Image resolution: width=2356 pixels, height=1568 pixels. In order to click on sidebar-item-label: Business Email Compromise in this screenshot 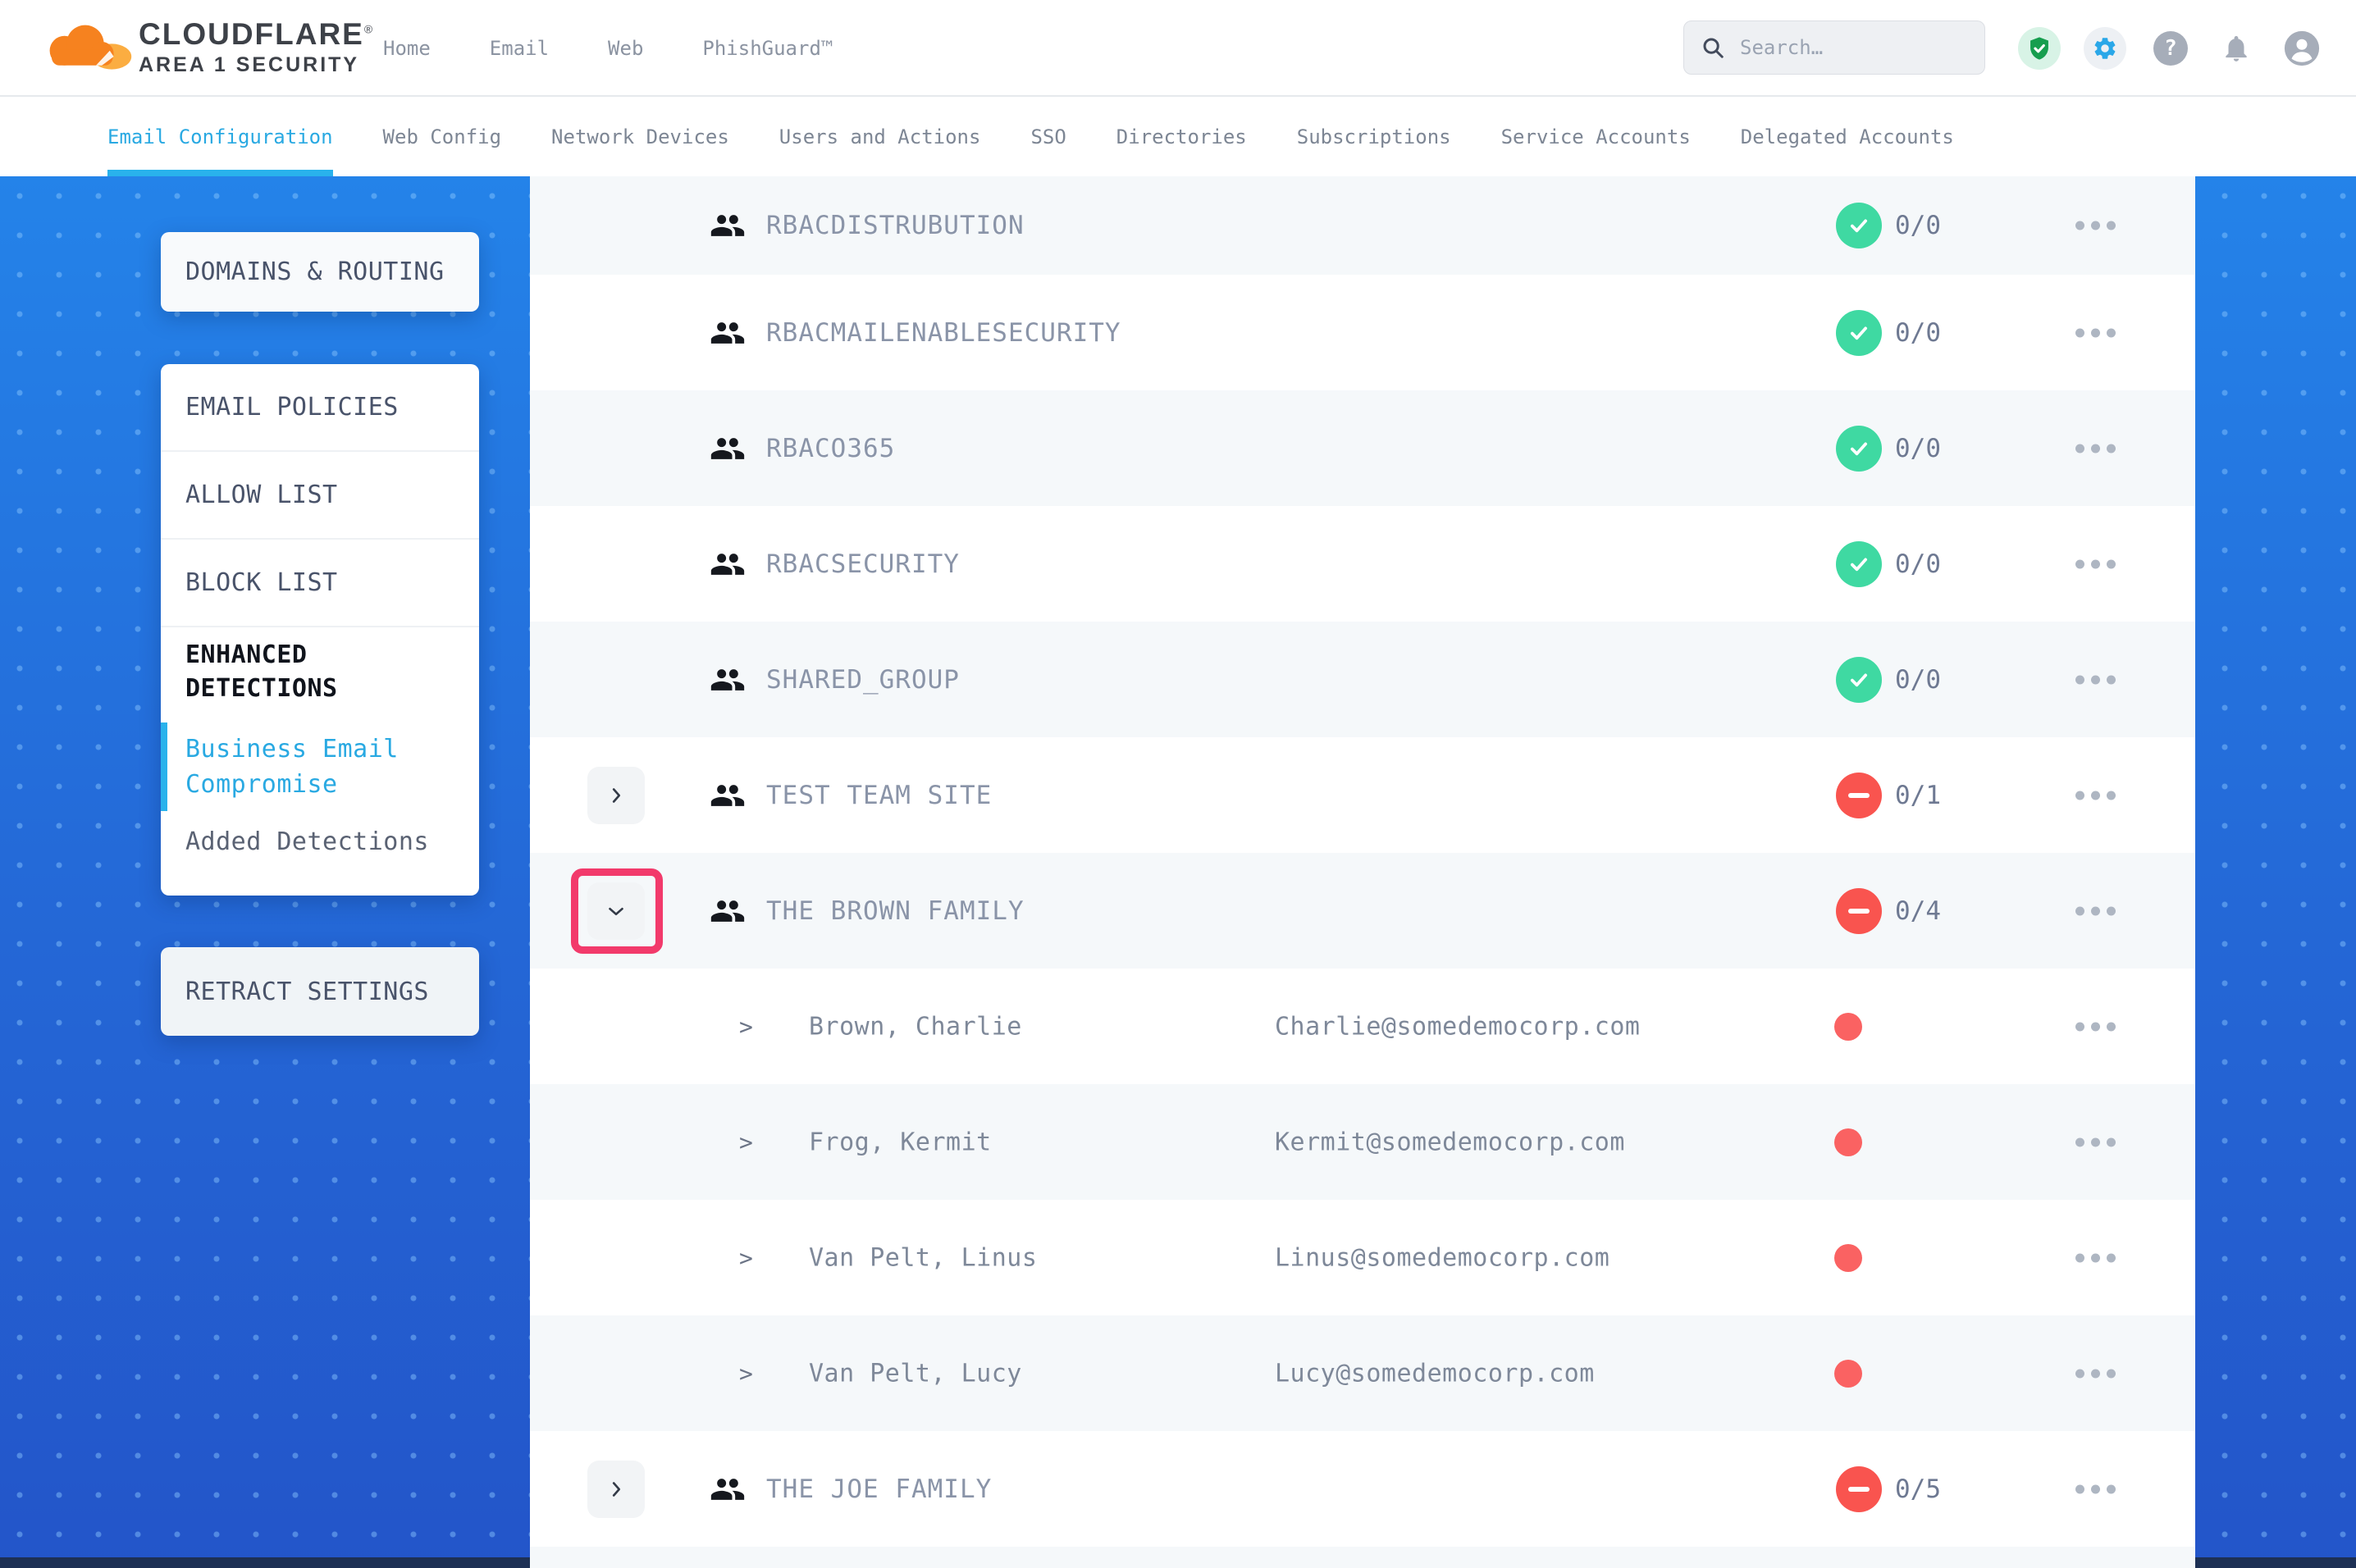, I will do `click(292, 767)`.